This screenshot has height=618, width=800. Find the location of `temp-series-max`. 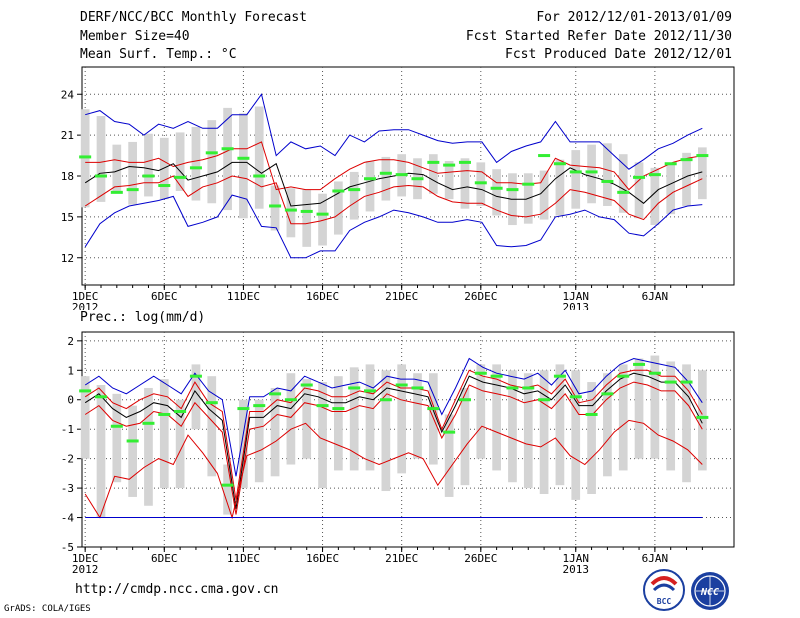

temp-series-max is located at coordinates (394, 131).